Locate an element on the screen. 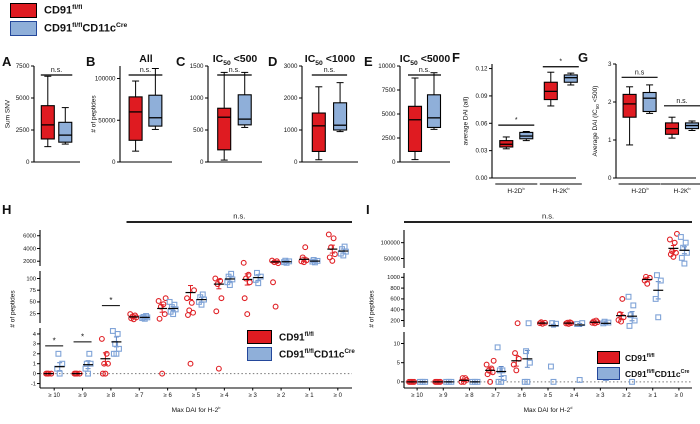  y-tick-label: 2500 is located at coordinates (389, 138).